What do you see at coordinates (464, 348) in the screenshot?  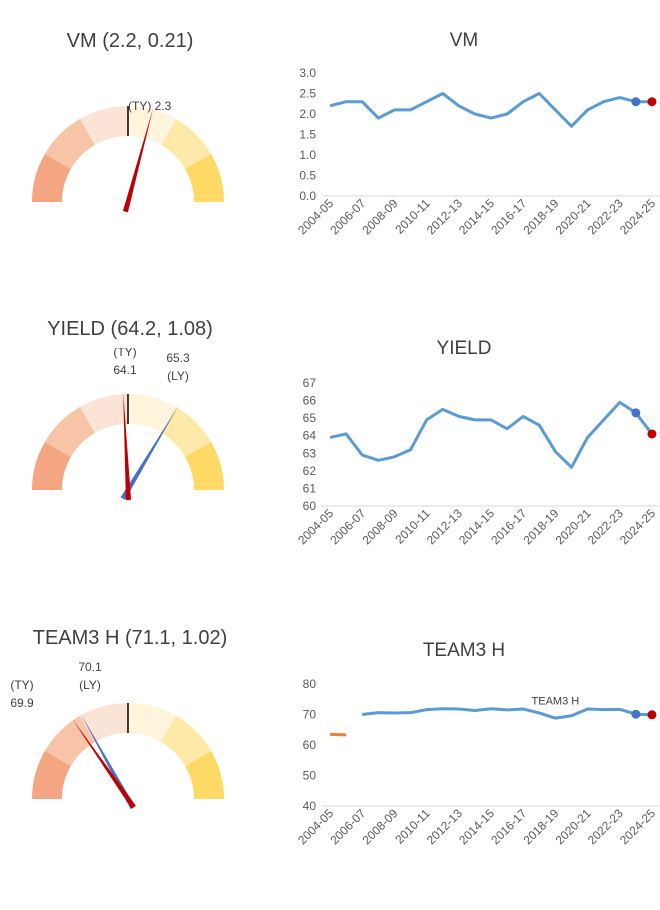 I see `chart-title: YIELD` at bounding box center [464, 348].